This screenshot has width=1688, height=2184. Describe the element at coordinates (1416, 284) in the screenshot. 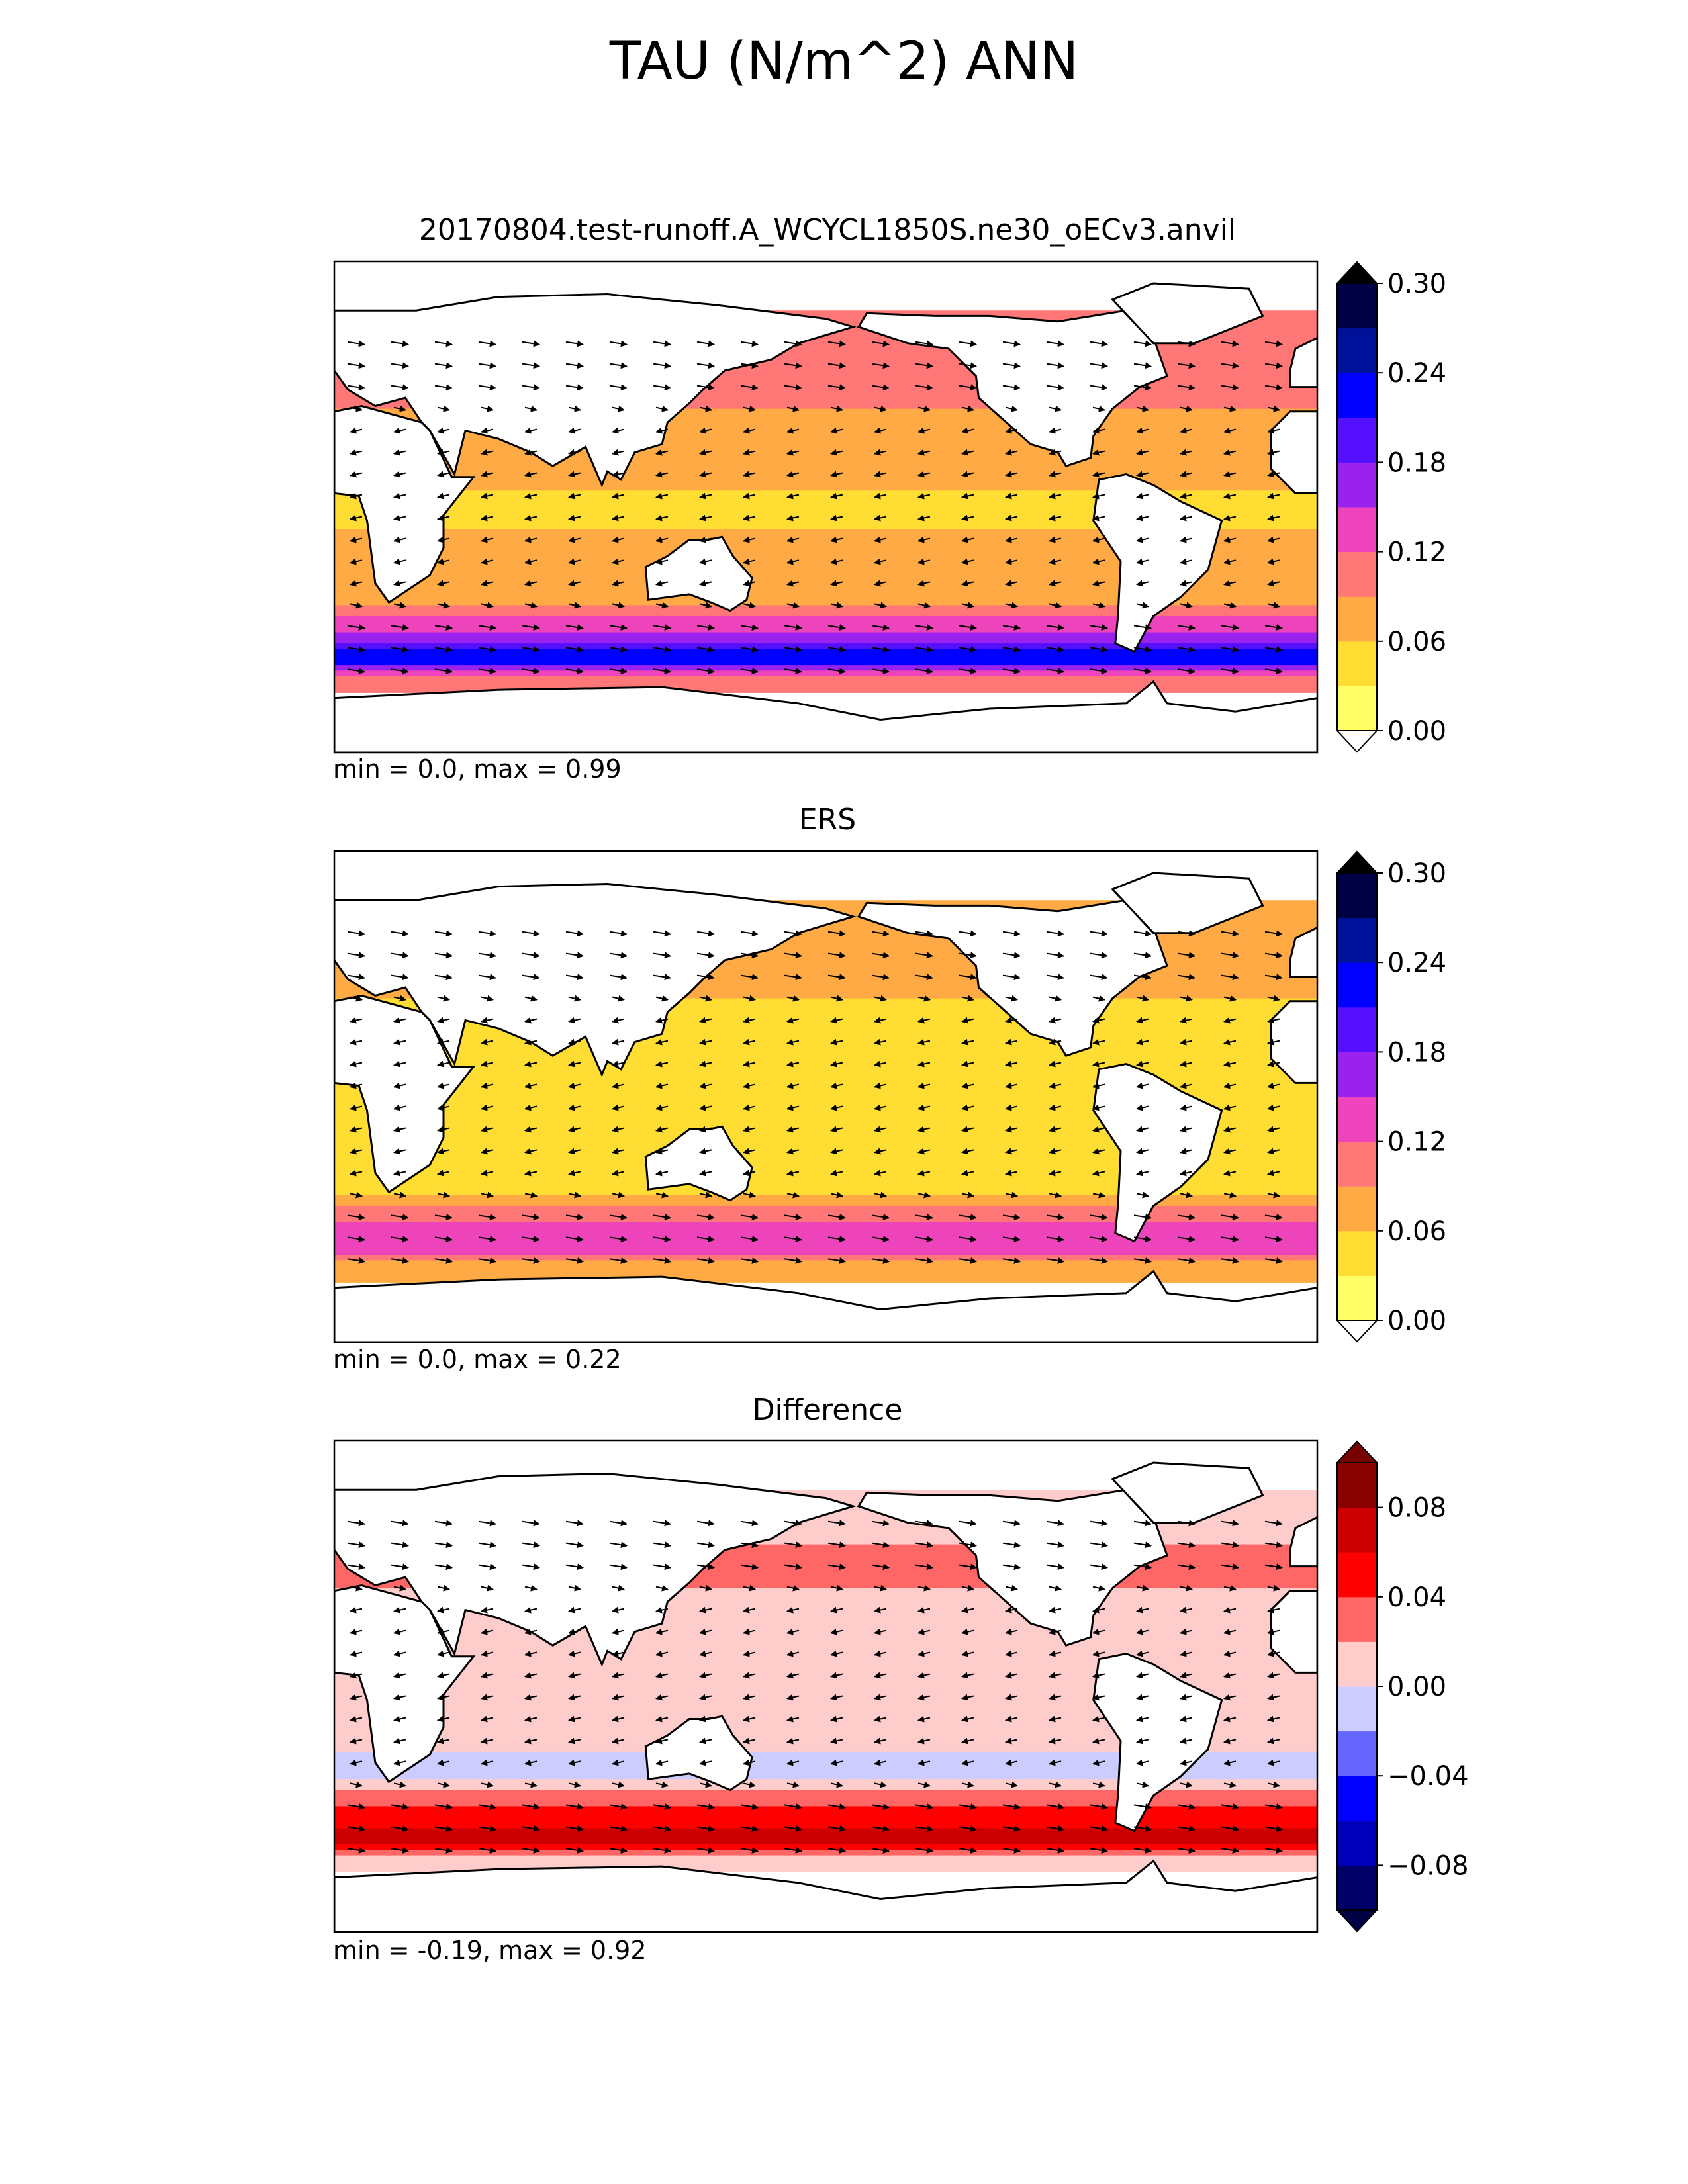

I see `colorbar-tick-label: 0.30` at that location.